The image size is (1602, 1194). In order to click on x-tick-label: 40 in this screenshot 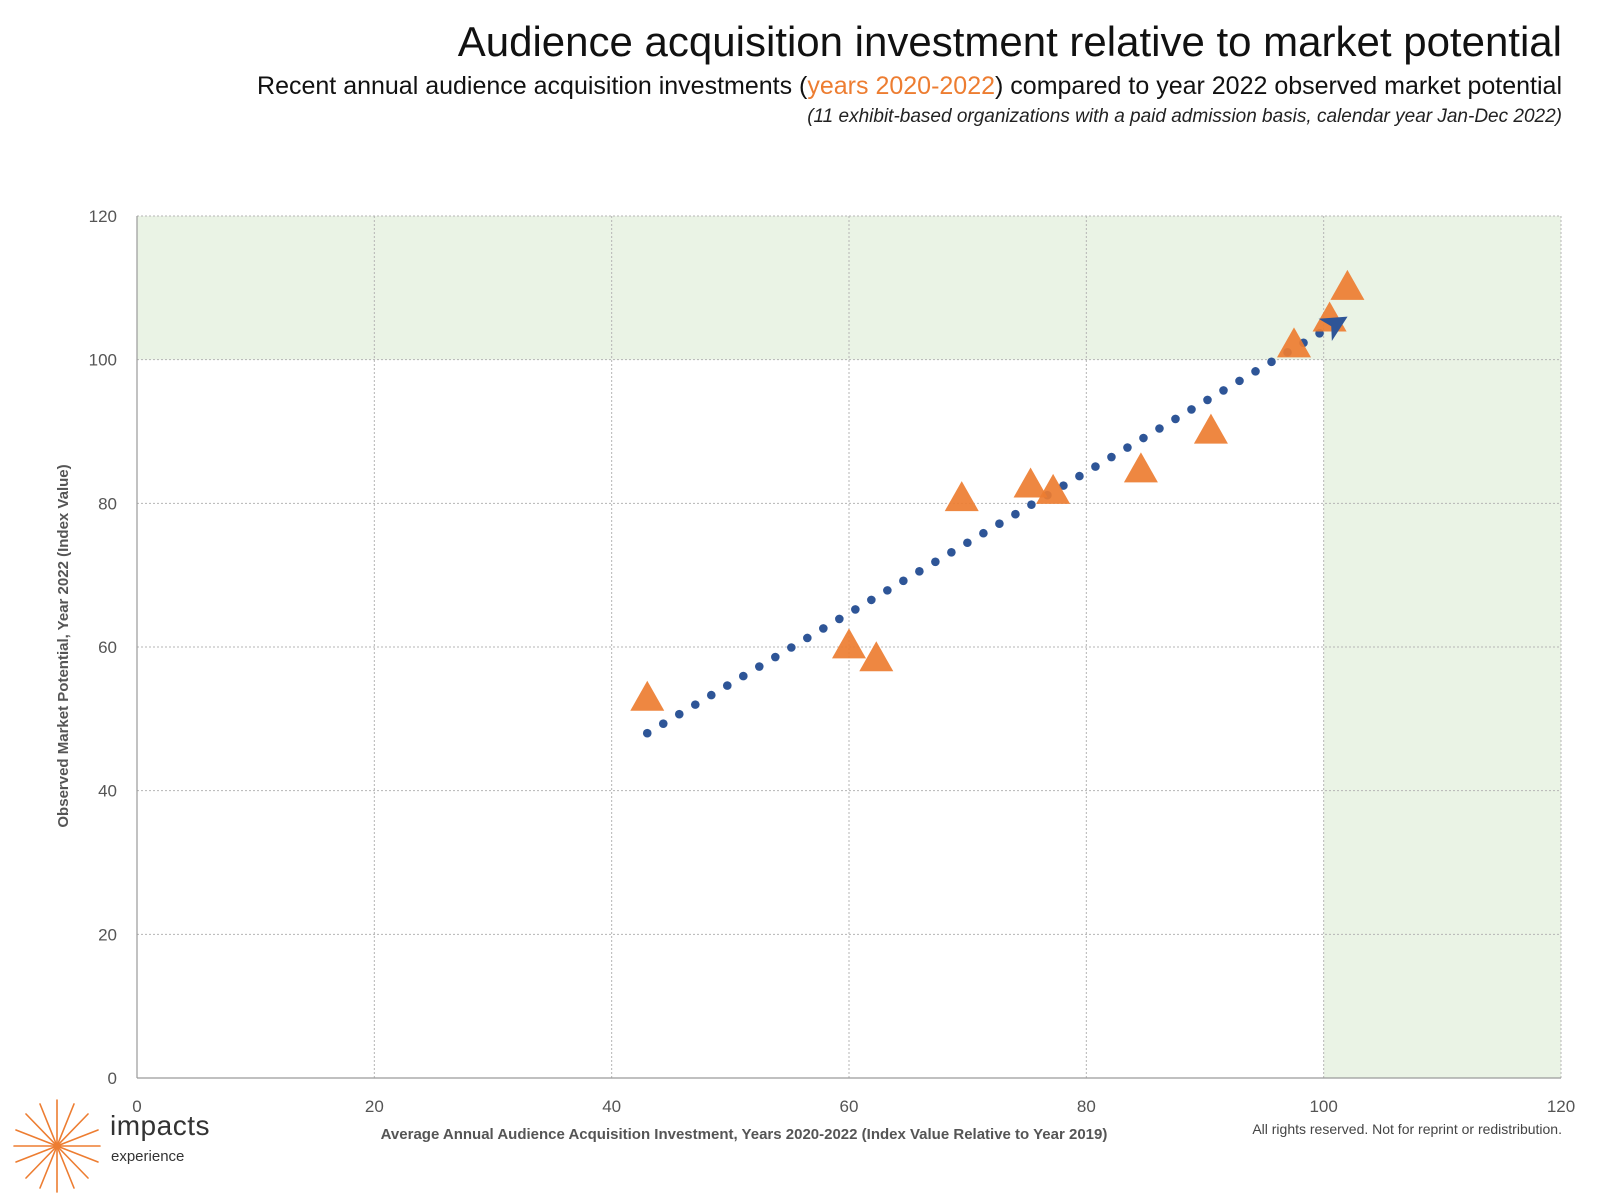, I will do `click(611, 1106)`.